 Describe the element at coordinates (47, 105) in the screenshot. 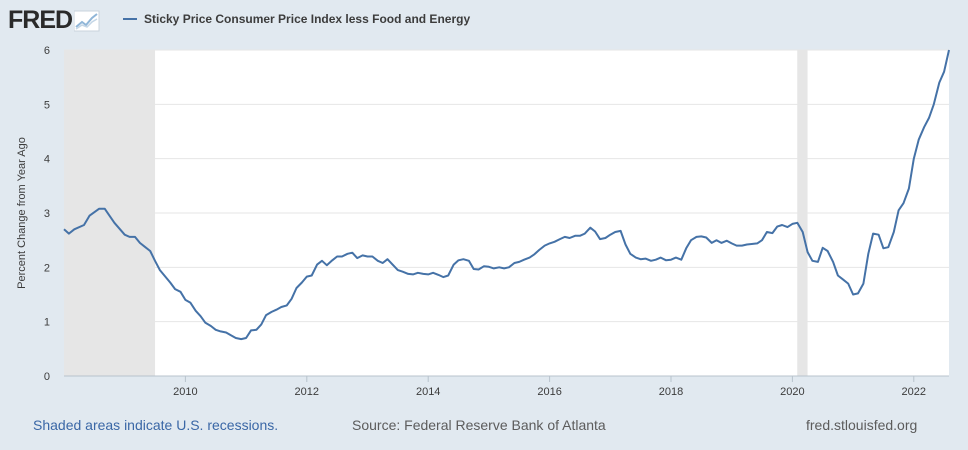

I see `y-tick-label: 5` at that location.